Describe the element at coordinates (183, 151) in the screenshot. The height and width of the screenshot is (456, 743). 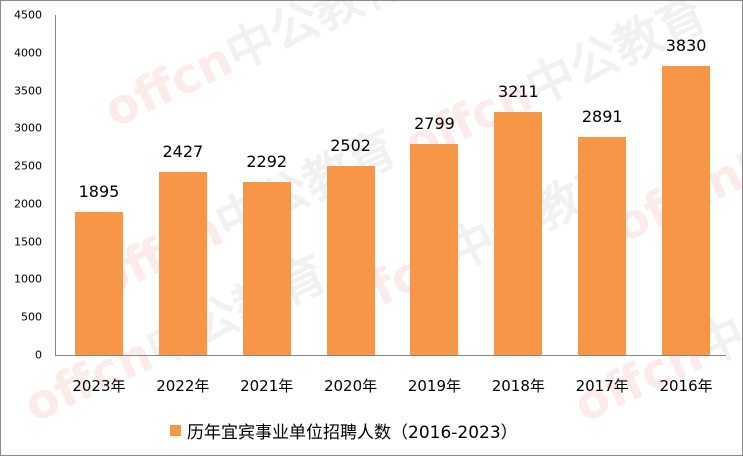
I see `data-label: 2427` at that location.